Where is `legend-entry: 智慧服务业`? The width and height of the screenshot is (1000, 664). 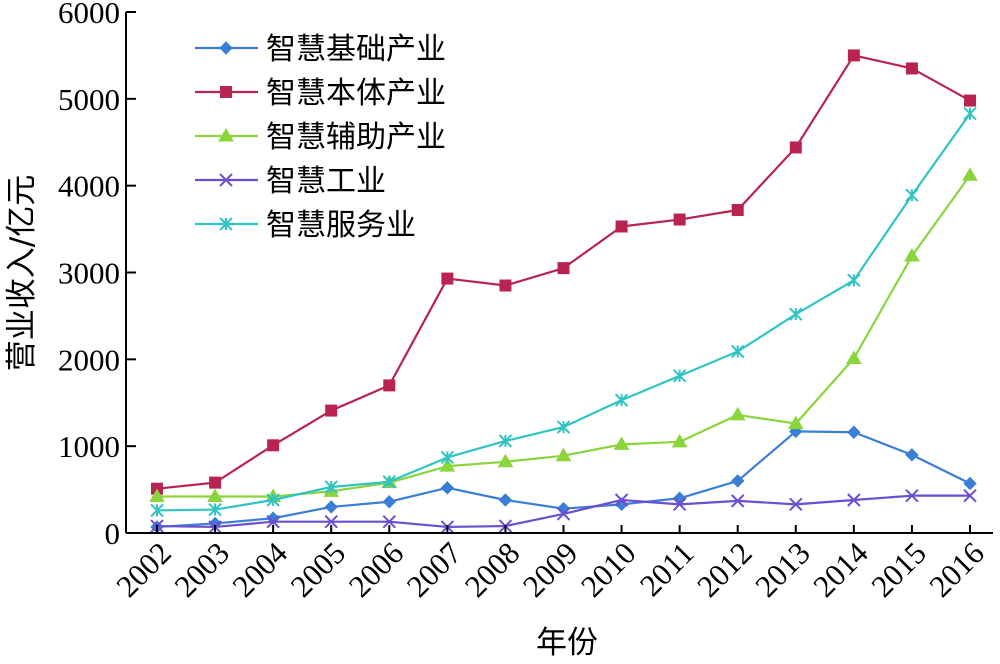
legend-entry: 智慧服务业 is located at coordinates (305, 225).